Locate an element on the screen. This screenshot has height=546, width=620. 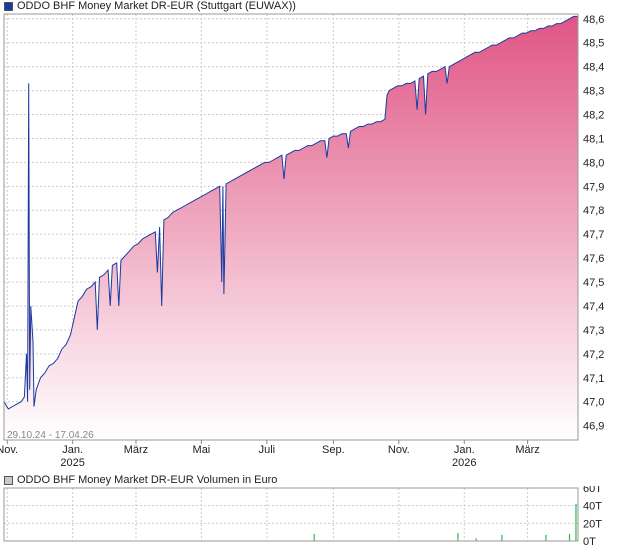
volume-bars is located at coordinates (445, 522).